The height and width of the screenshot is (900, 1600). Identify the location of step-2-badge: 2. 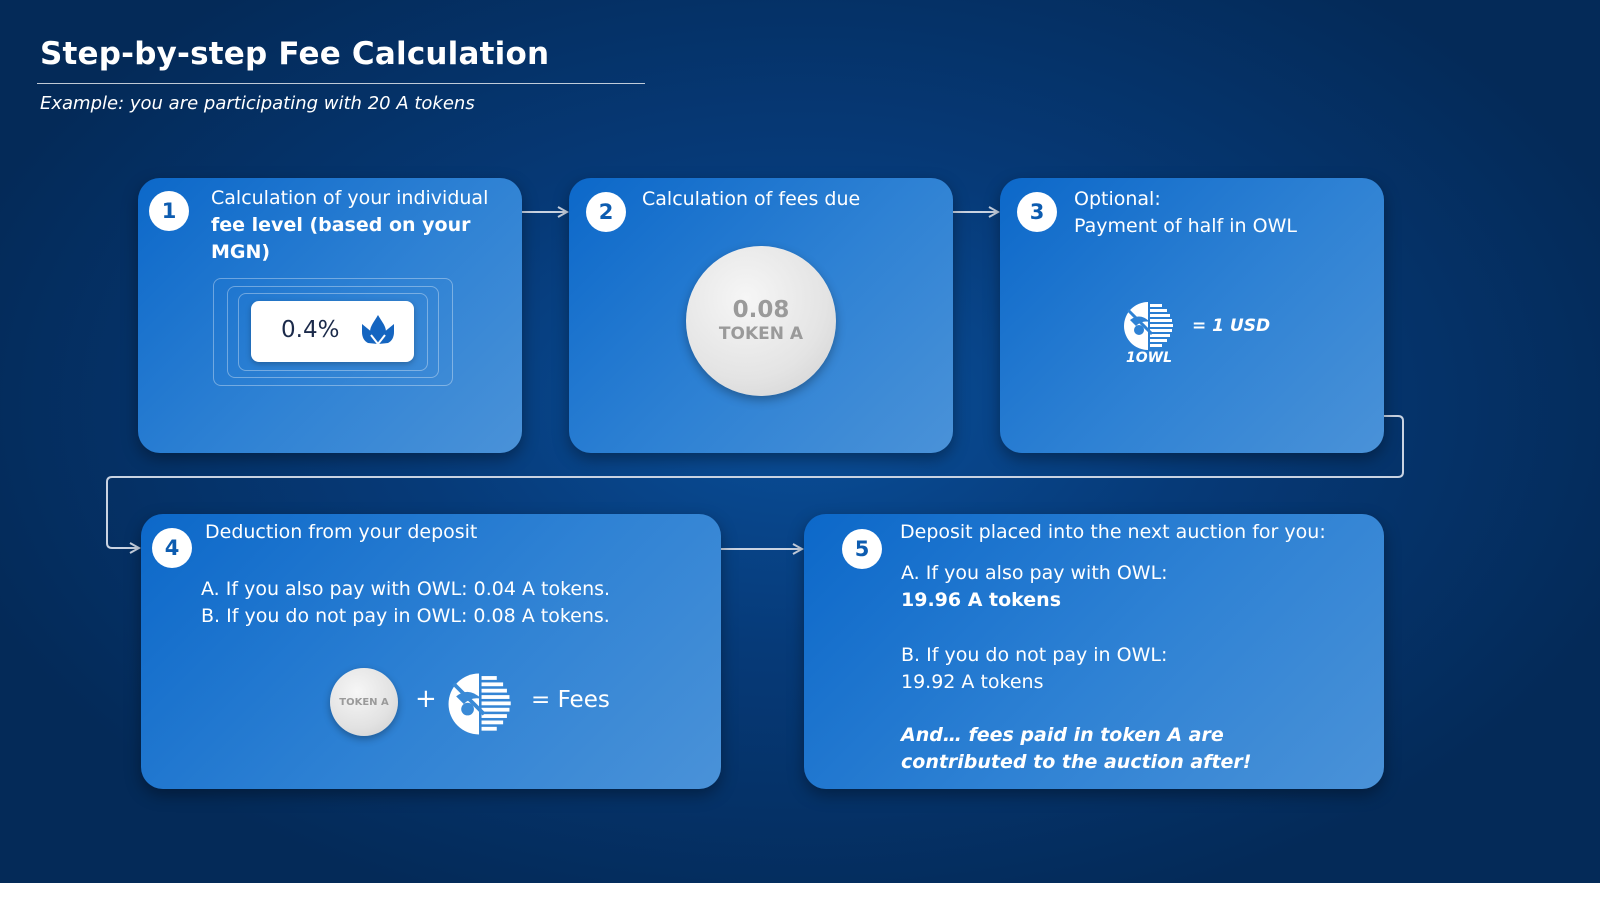
(606, 212).